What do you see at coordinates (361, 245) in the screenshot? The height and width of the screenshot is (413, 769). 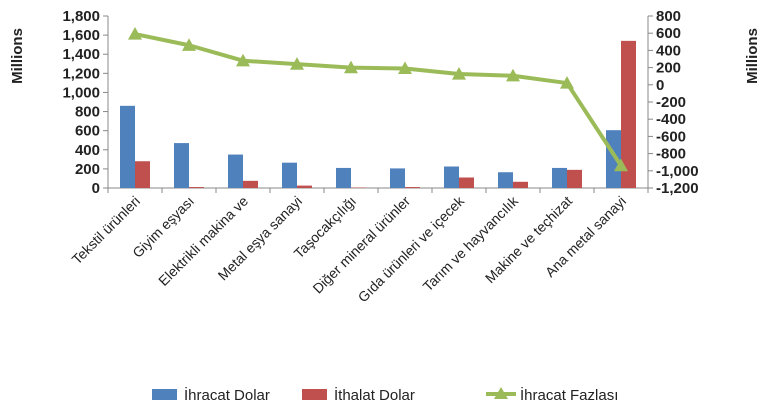 I see `x-category-label: Diğer mineral ürünler` at bounding box center [361, 245].